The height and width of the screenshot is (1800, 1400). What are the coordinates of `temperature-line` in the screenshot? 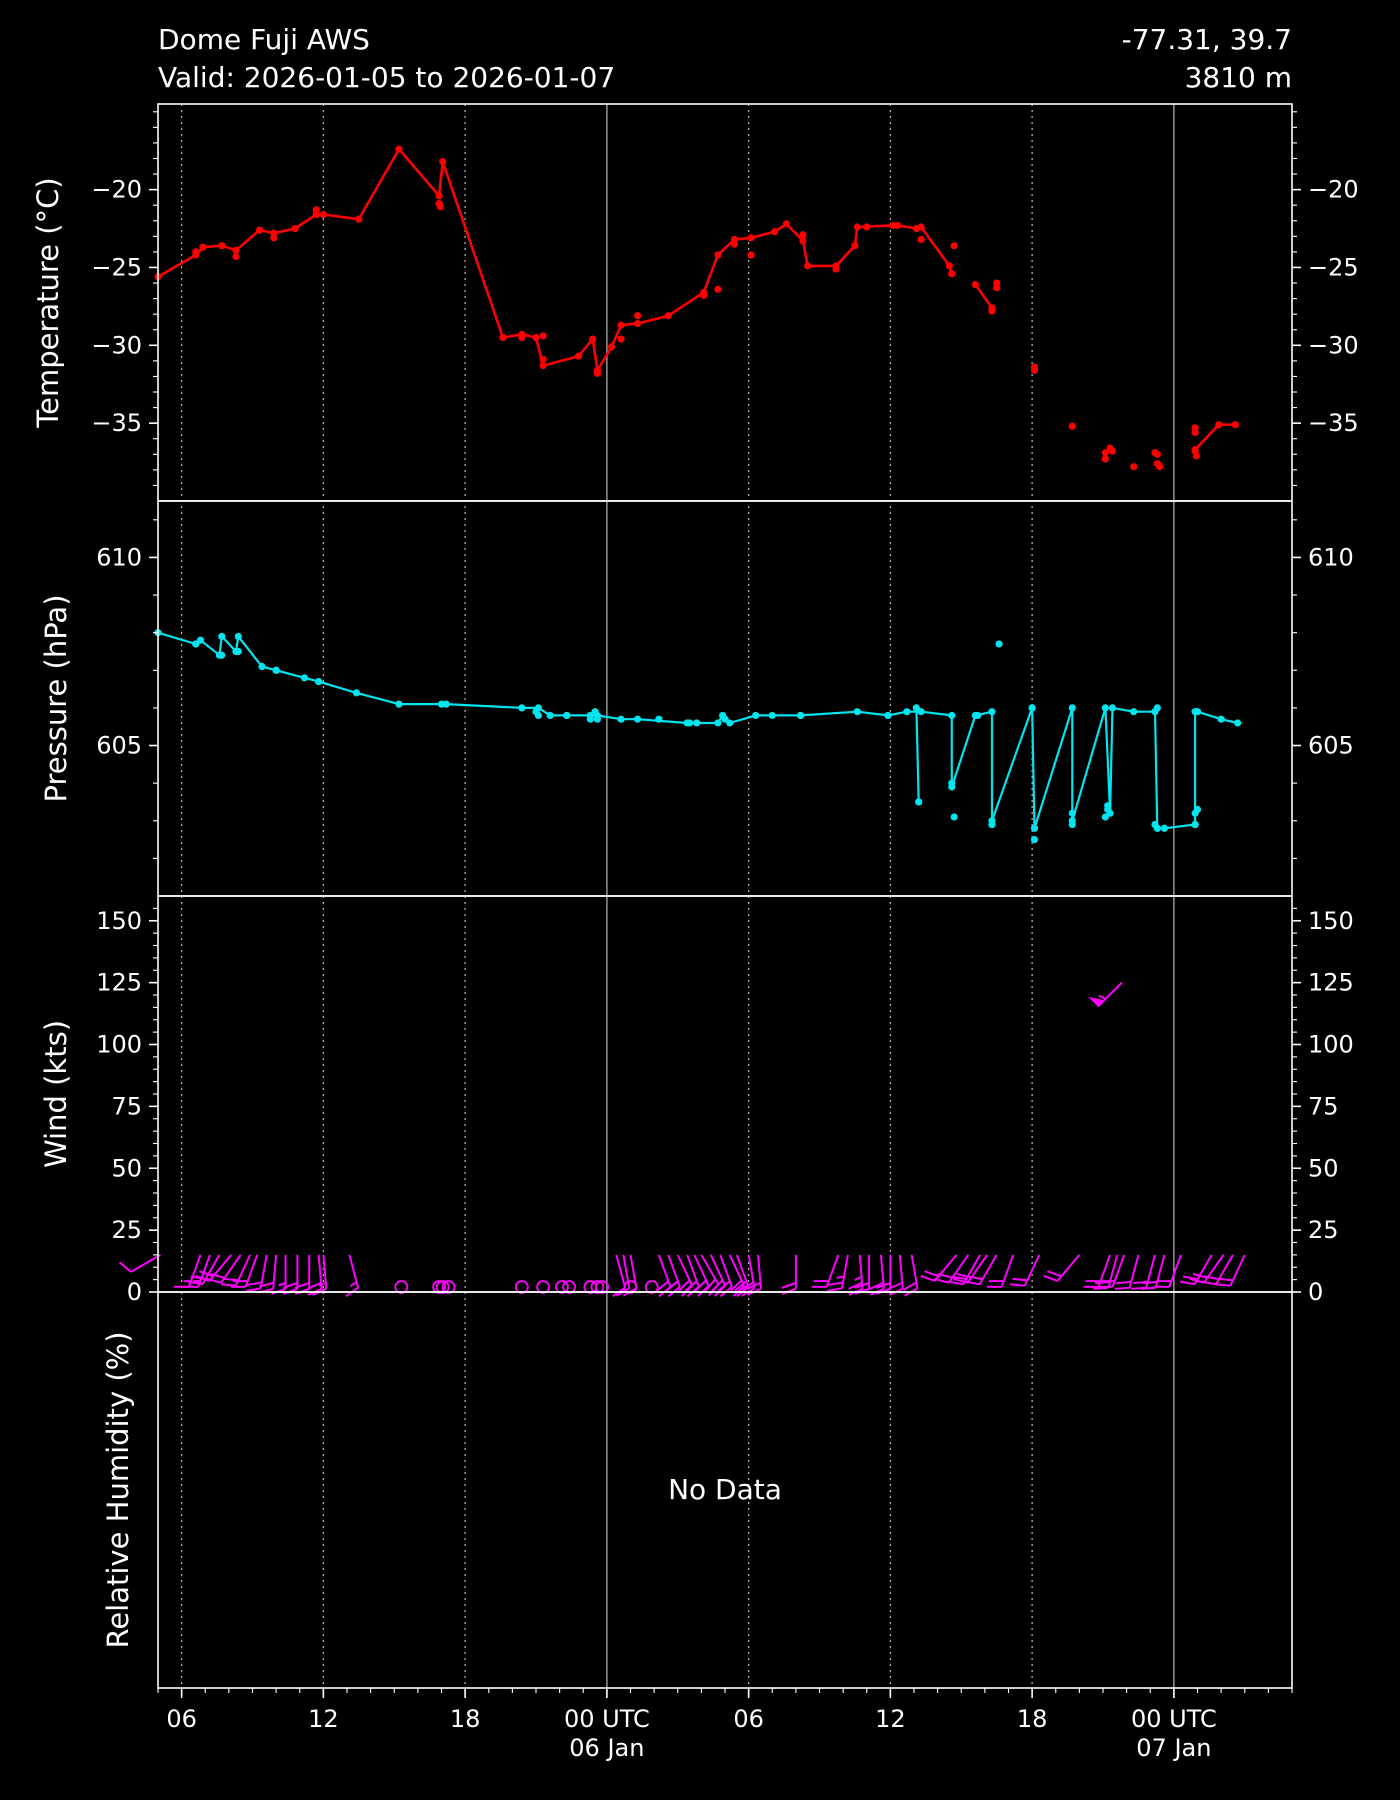 It's located at (984, 296).